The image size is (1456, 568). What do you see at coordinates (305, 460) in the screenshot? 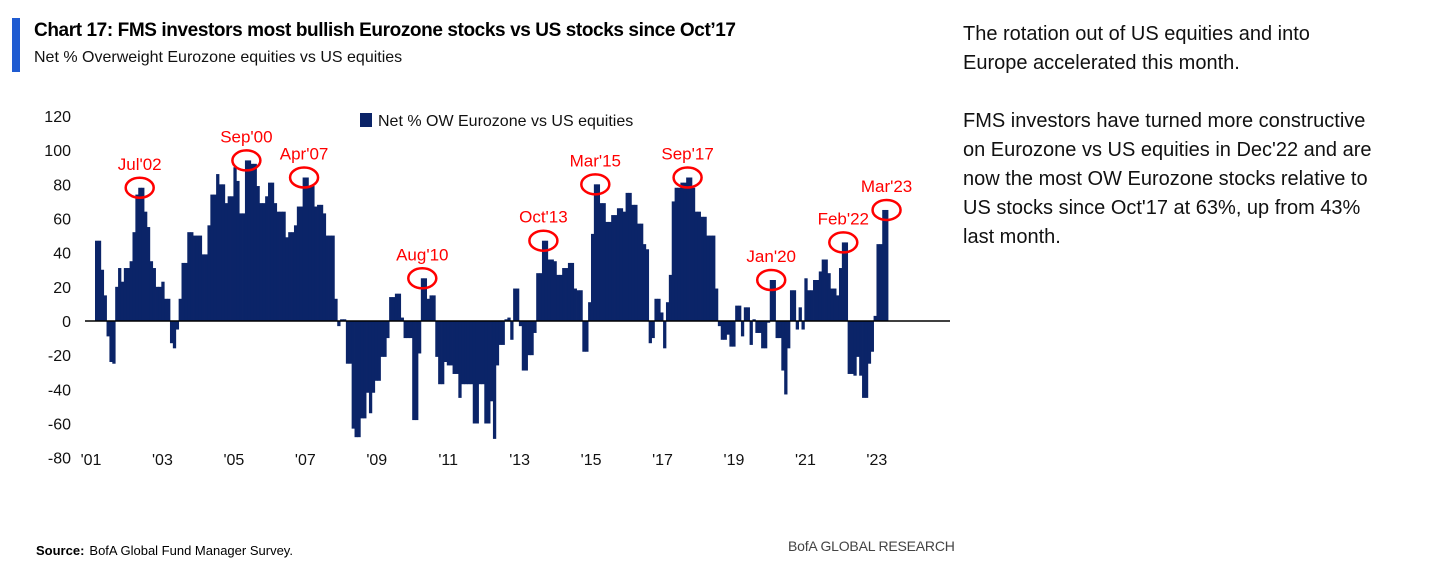
I see `x-tick-label: '07` at bounding box center [305, 460].